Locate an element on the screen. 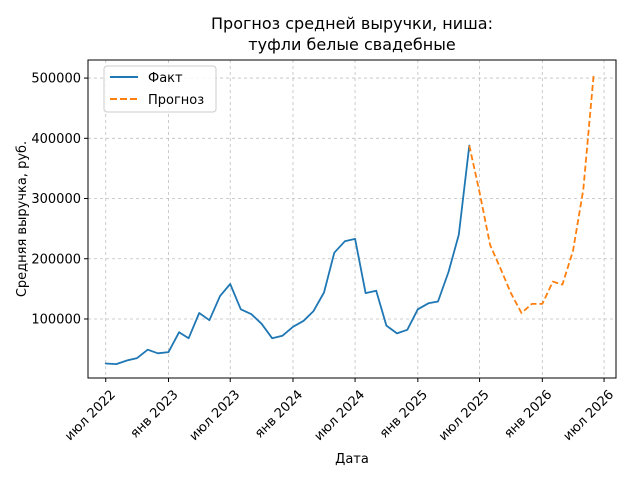 The height and width of the screenshot is (480, 640). y-axis-label: Средняя выручка, руб. is located at coordinates (22, 219).